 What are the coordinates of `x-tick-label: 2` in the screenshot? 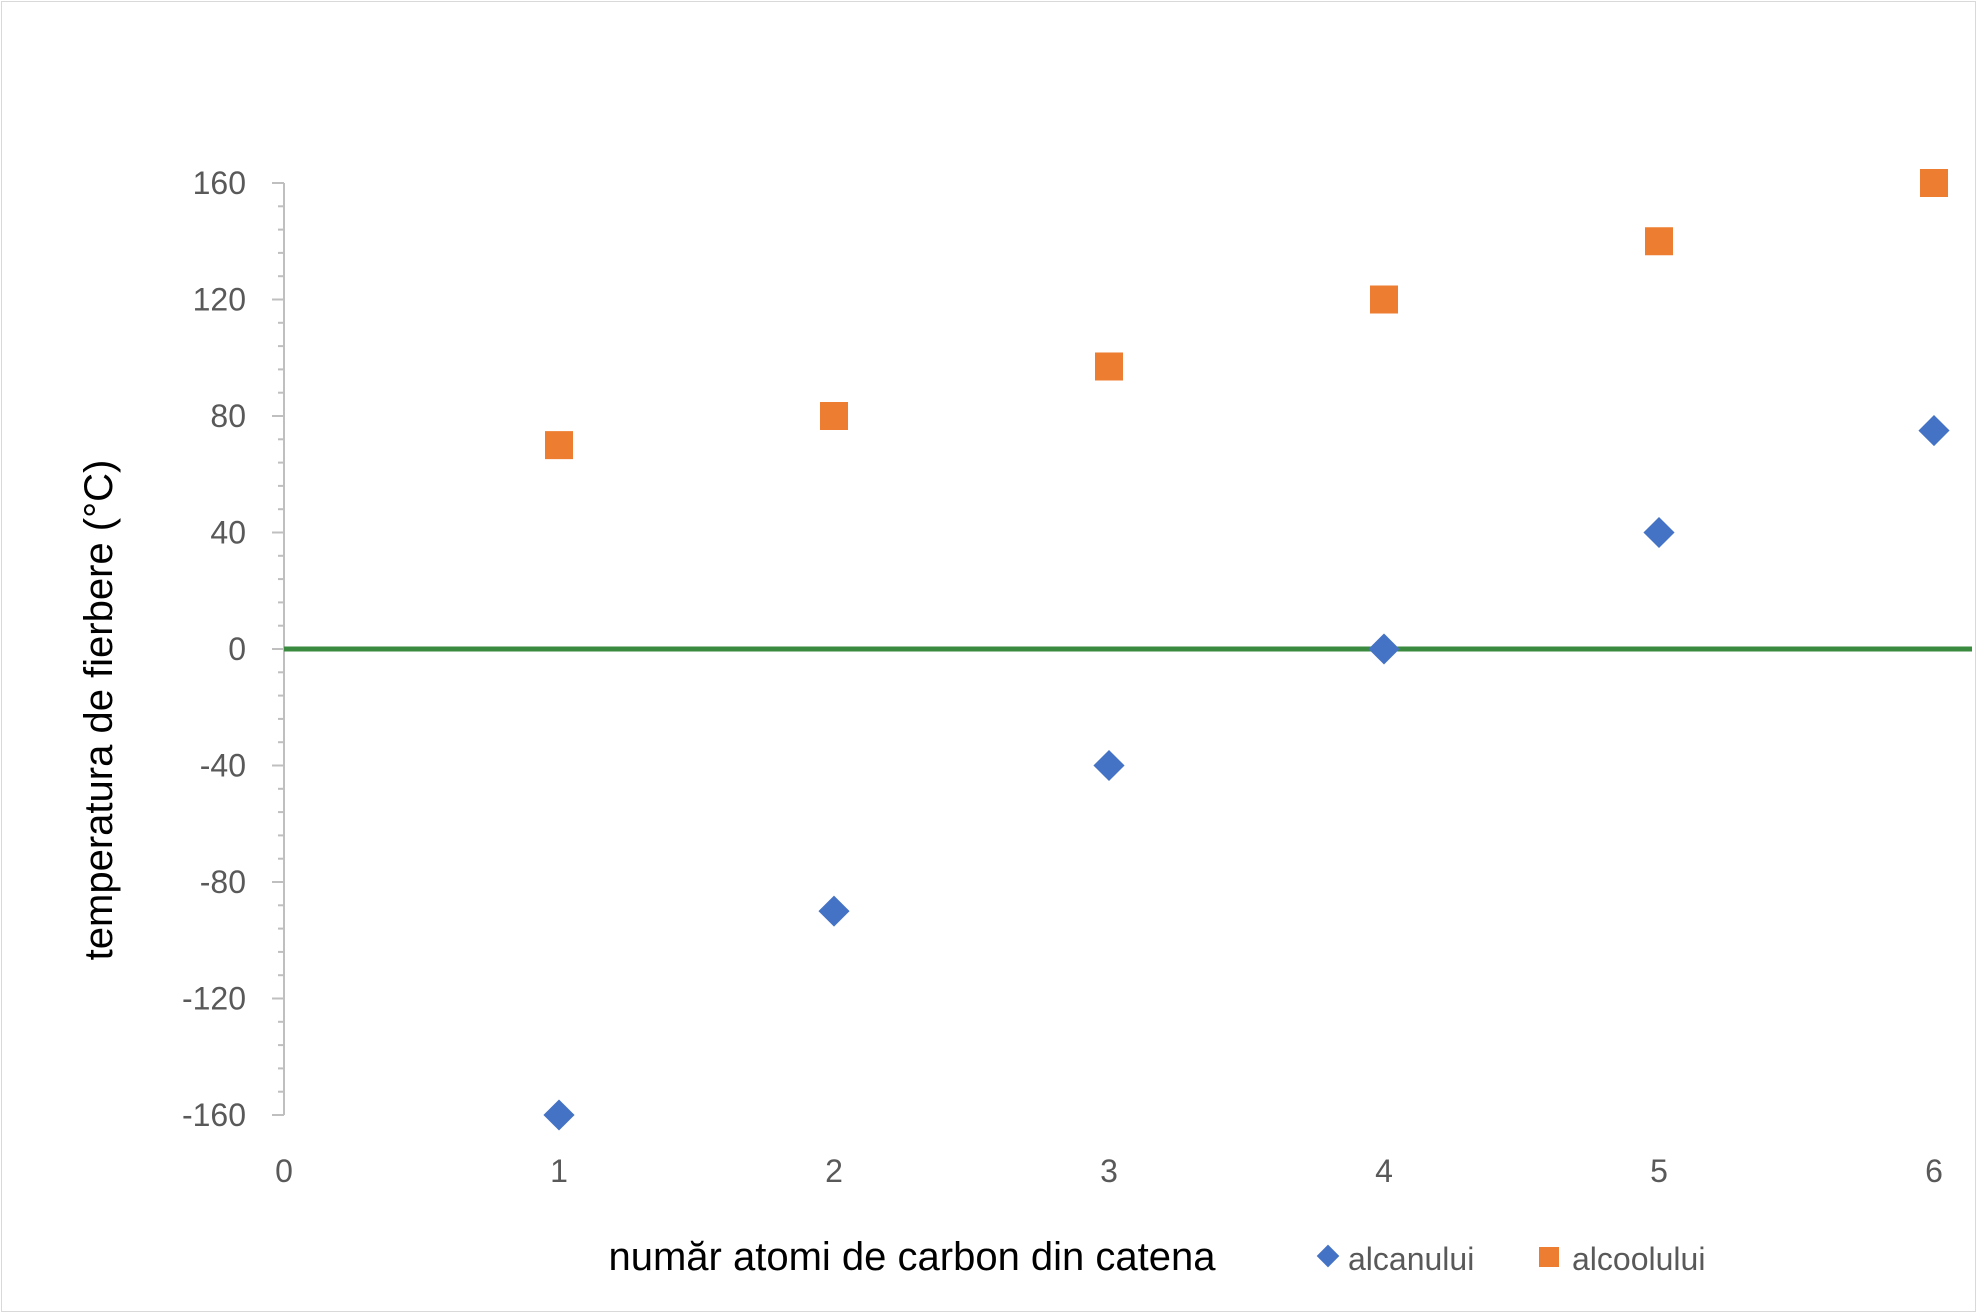 It's located at (834, 1171).